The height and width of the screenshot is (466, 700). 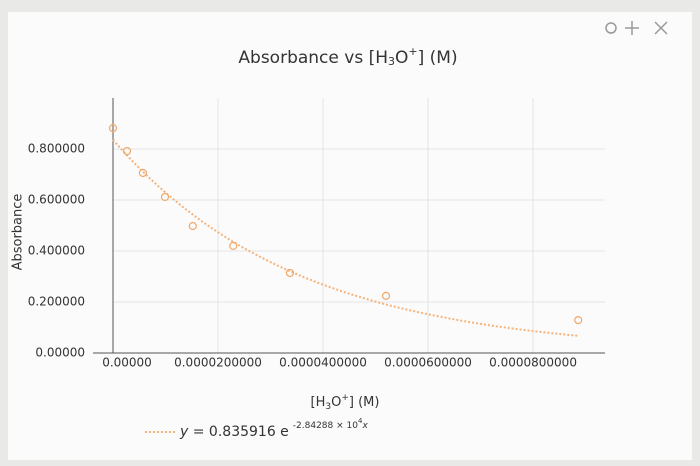 I want to click on y-axis-label: Absorbance, so click(x=18, y=232).